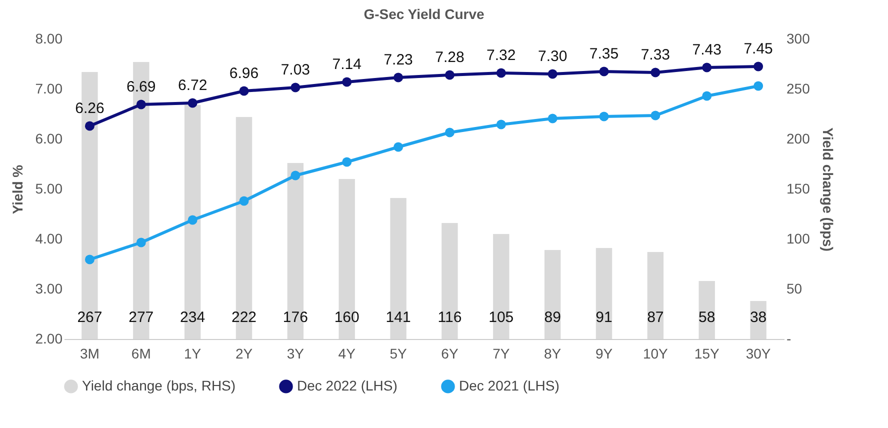  I want to click on x-tick-label: 4Y, so click(347, 354).